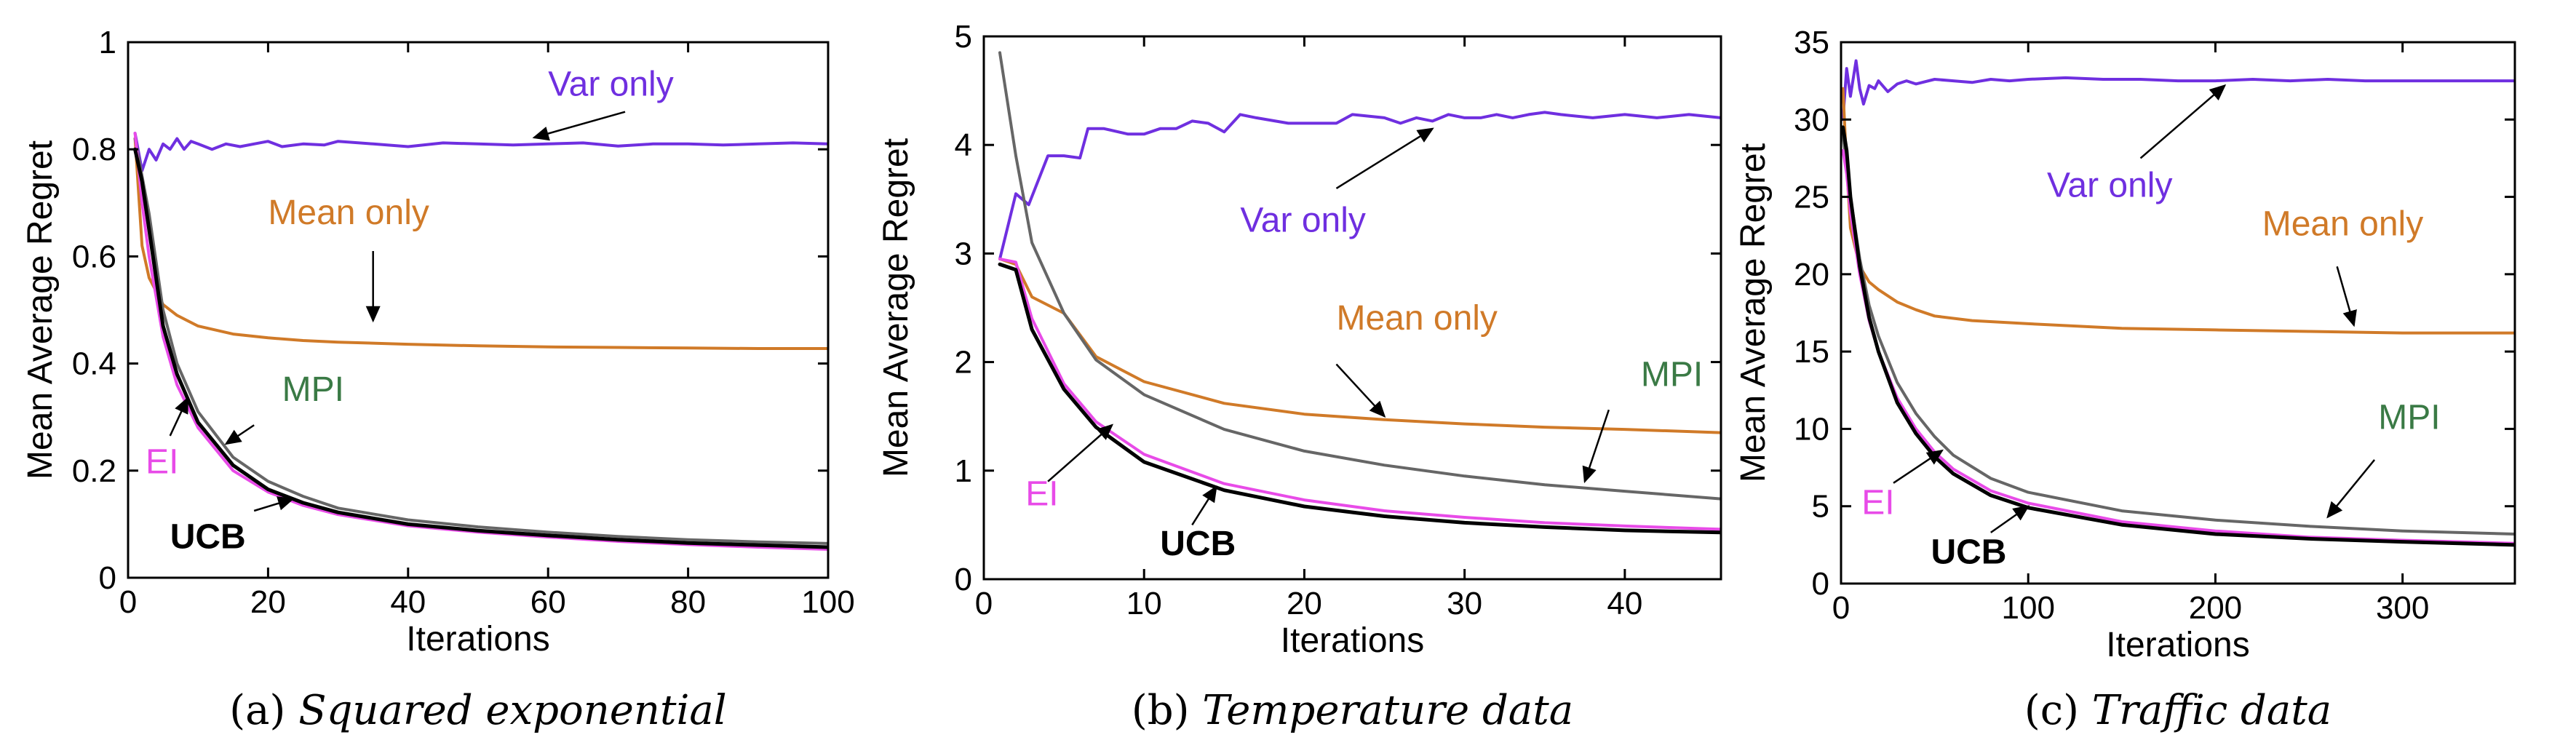  I want to click on y-tick-label: 20, so click(1811, 275).